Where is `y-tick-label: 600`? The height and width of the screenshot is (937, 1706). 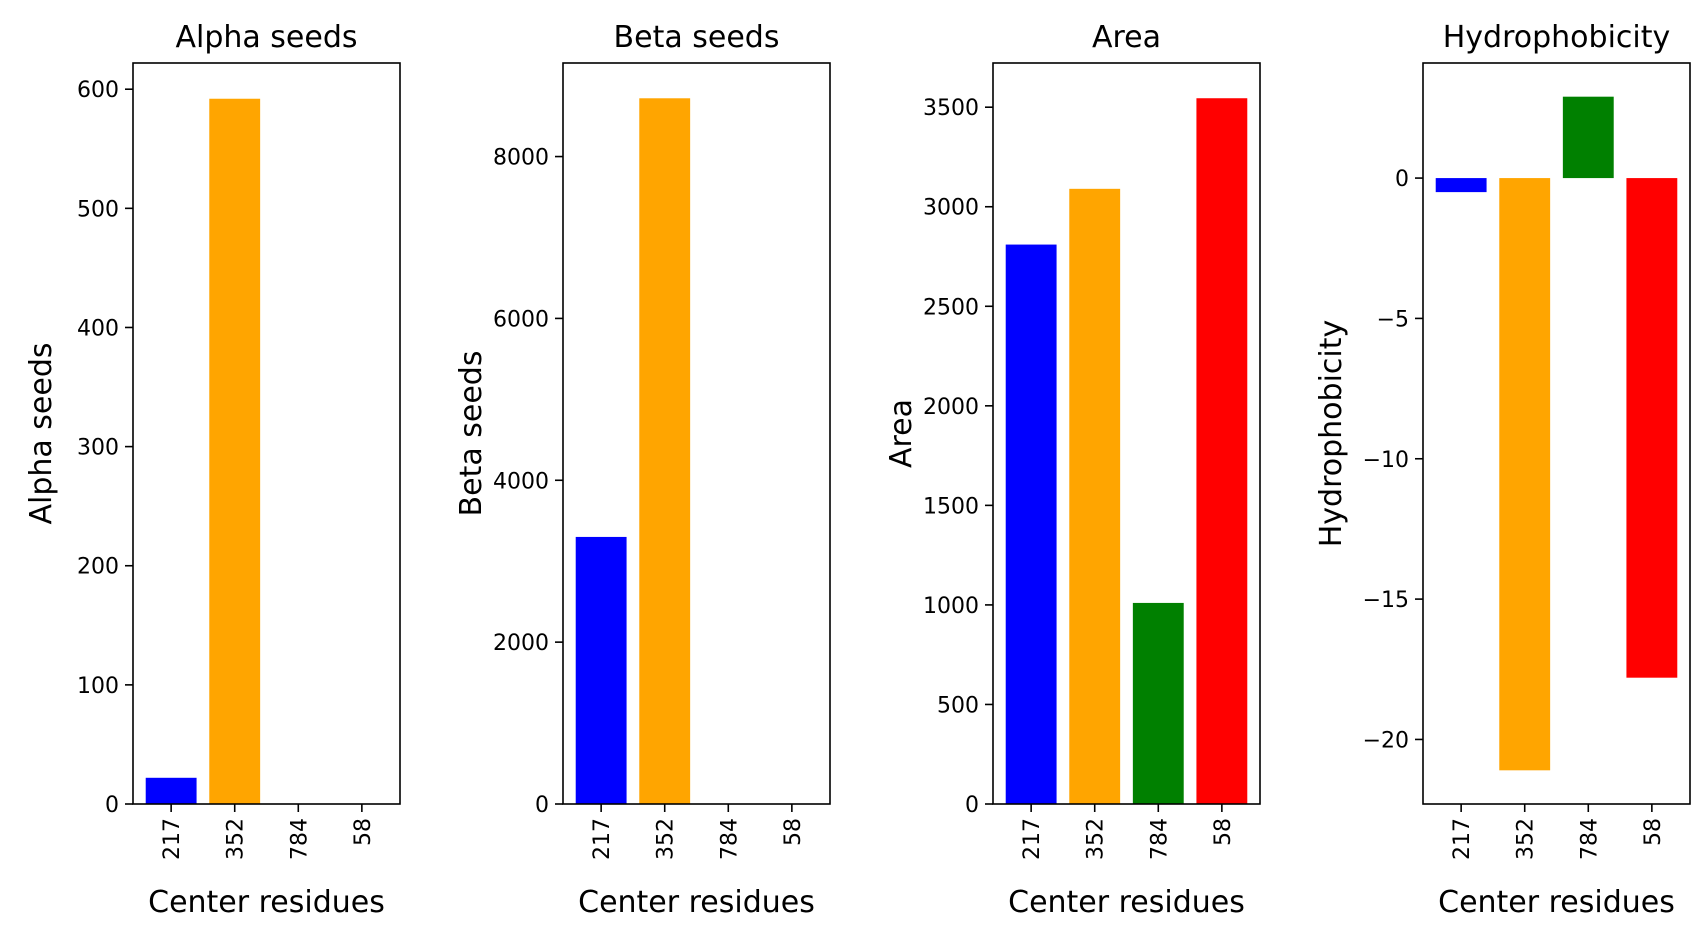
y-tick-label: 600 is located at coordinates (98, 90).